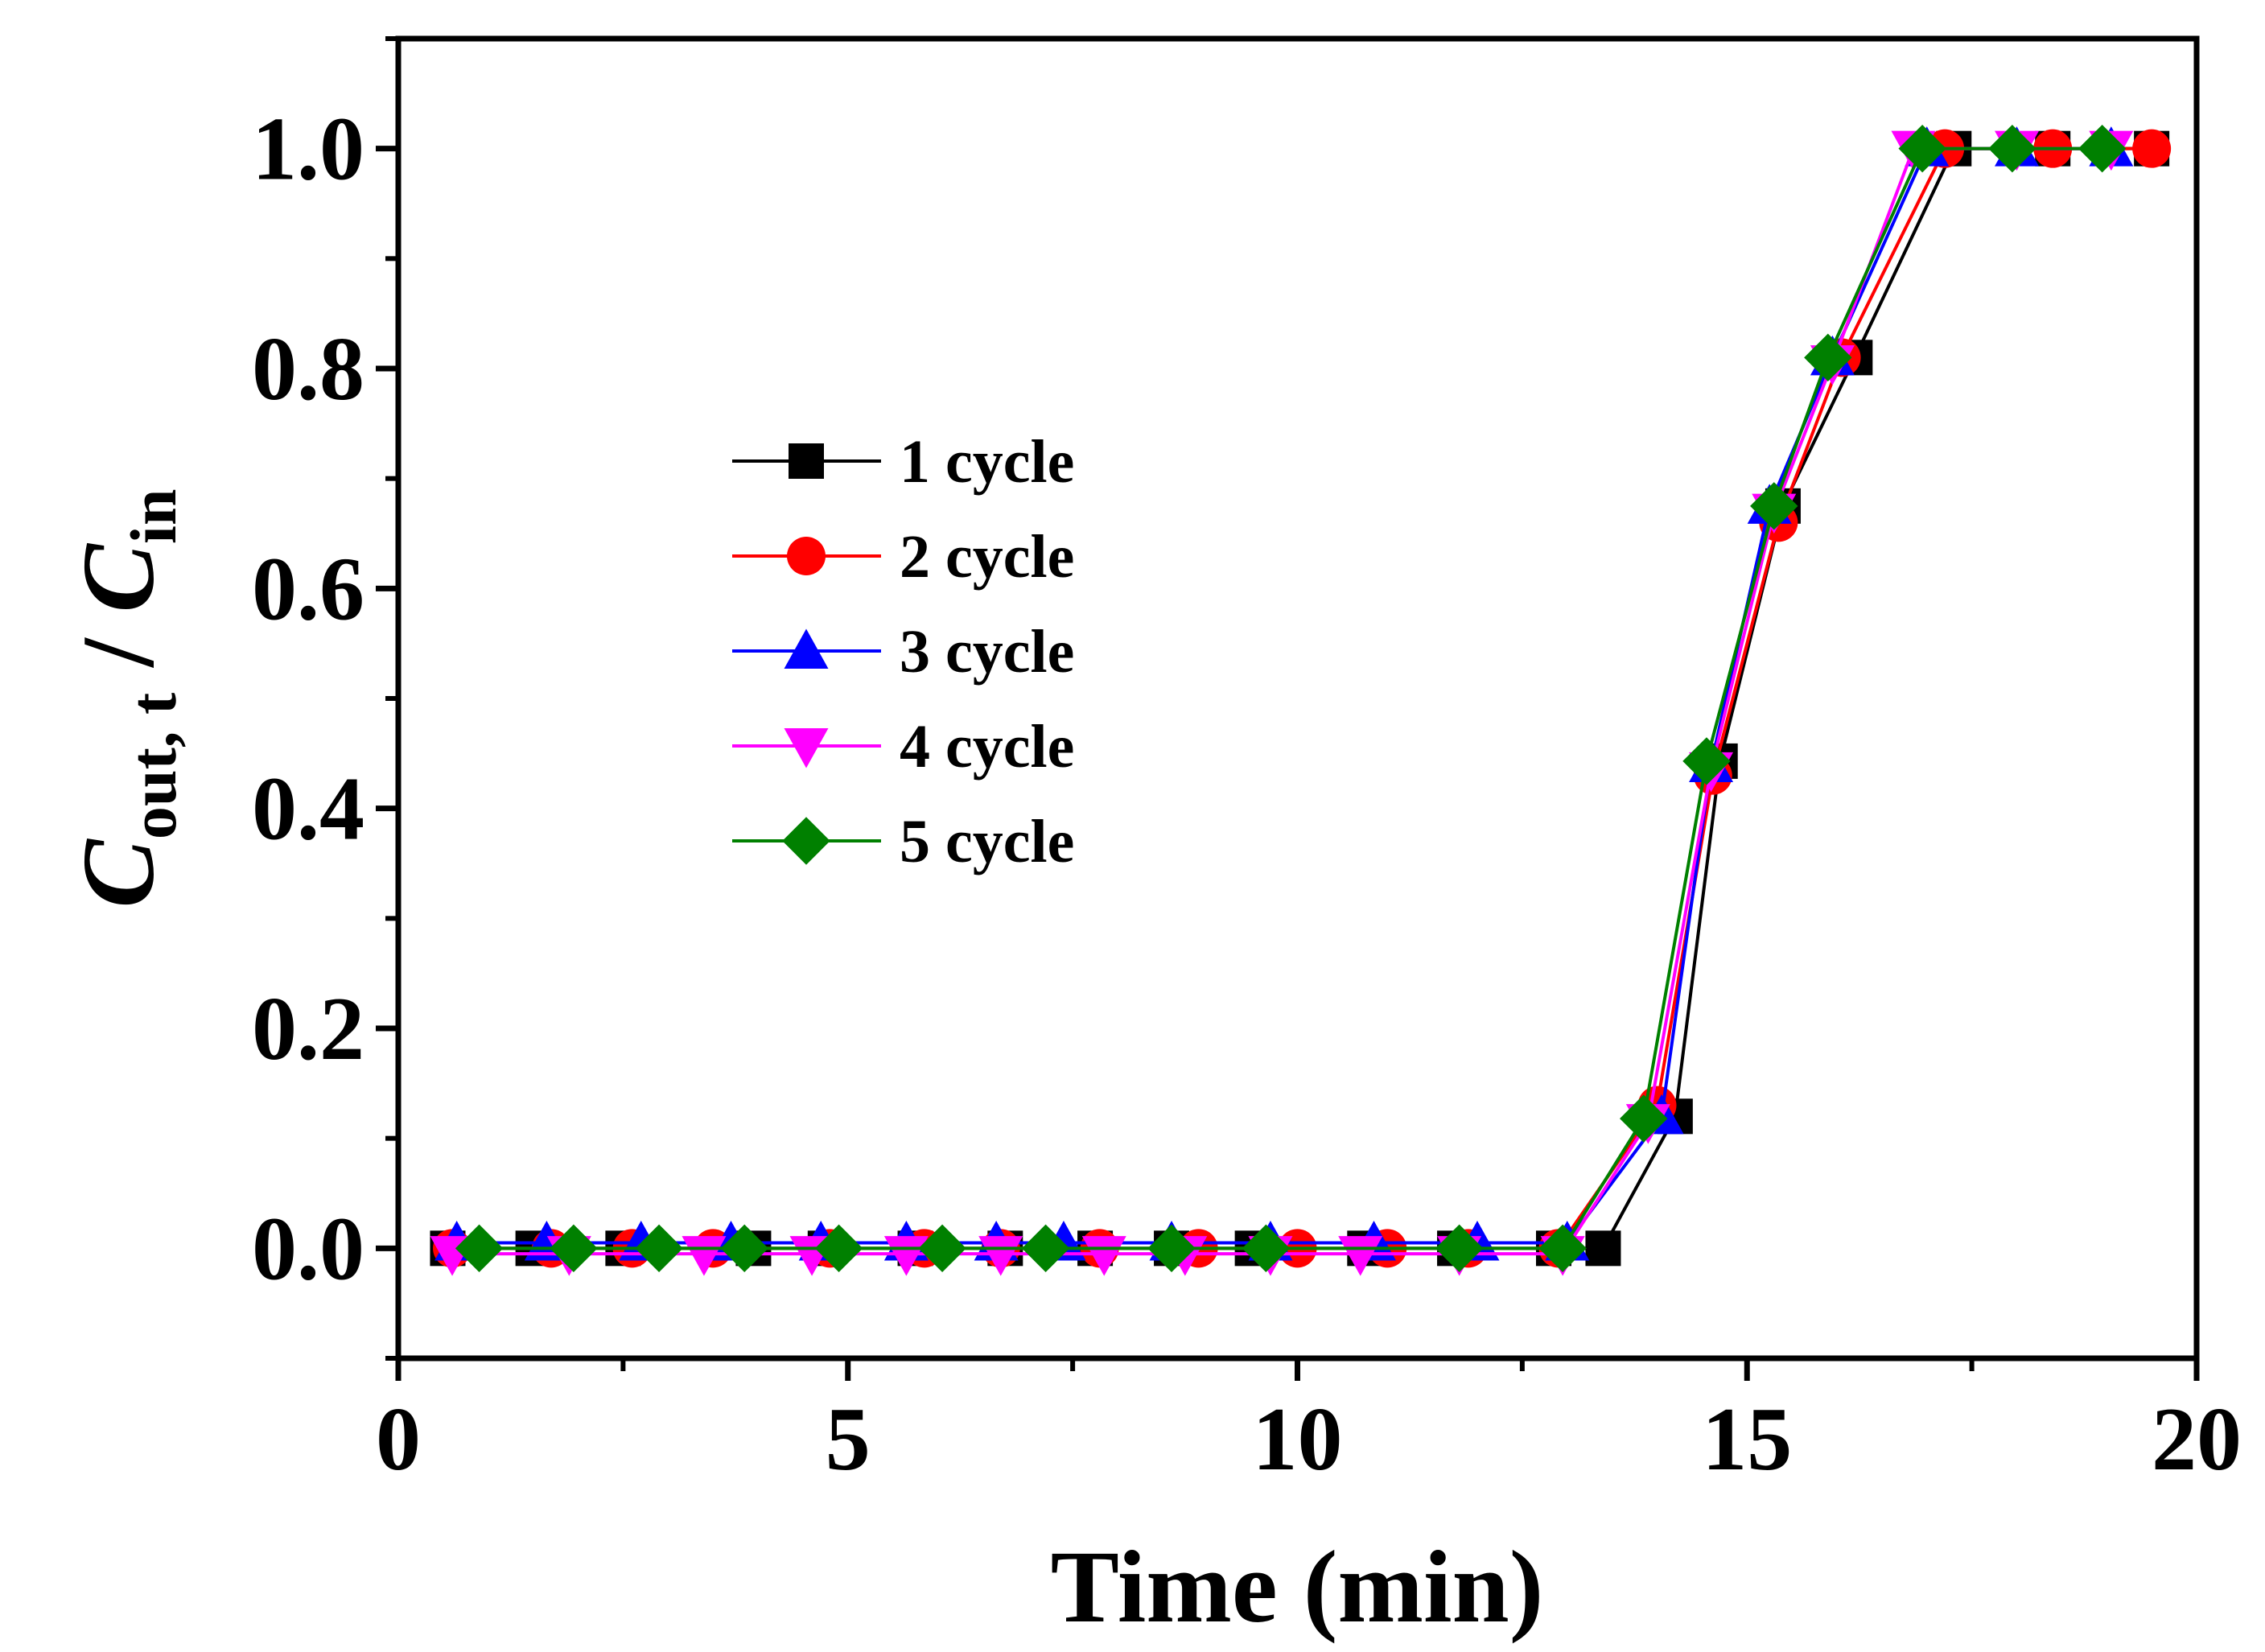 This screenshot has height=1652, width=2265. I want to click on legend-label: 3 cycle, so click(987, 652).